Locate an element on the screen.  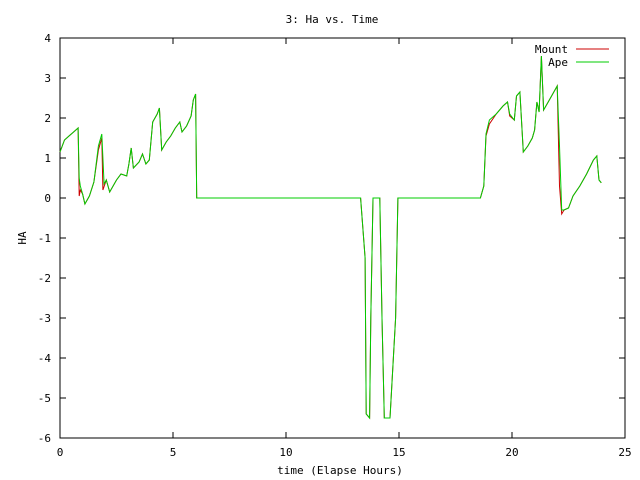
y-tick-label: -4 is located at coordinates (45, 358).